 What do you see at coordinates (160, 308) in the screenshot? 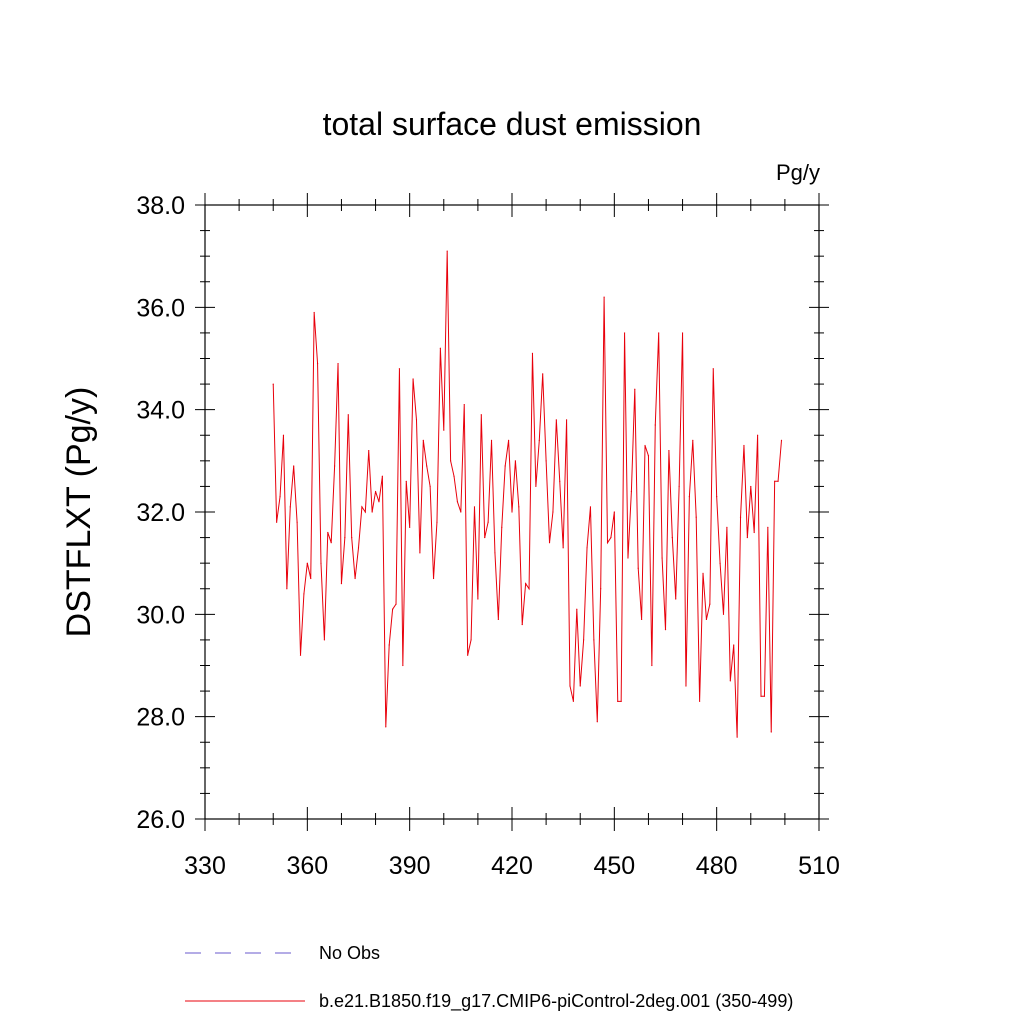
I see `y-tick-label: 36.0` at bounding box center [160, 308].